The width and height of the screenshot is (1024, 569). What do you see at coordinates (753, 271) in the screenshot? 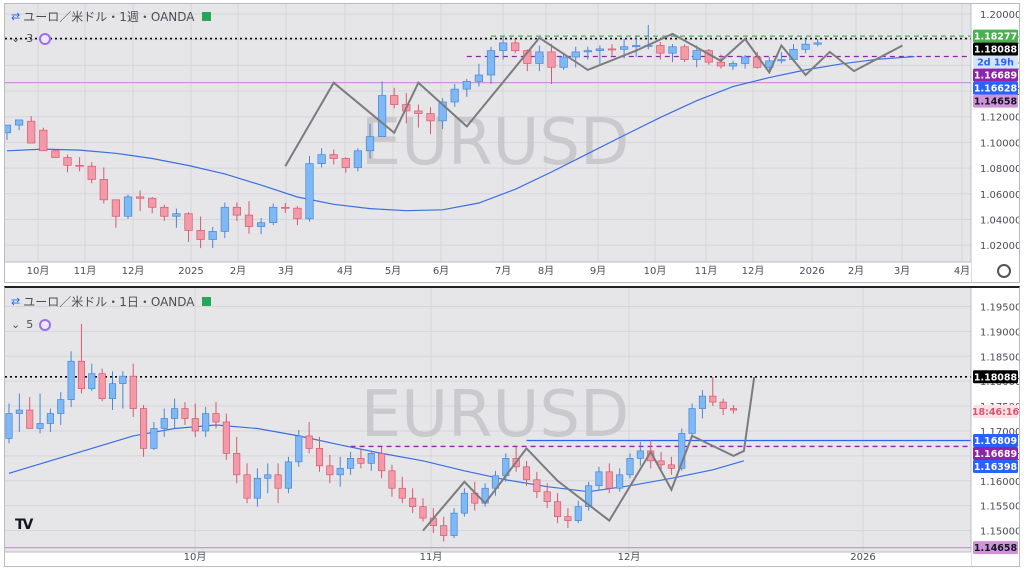
I see `time-tick-label: 12月` at bounding box center [753, 271].